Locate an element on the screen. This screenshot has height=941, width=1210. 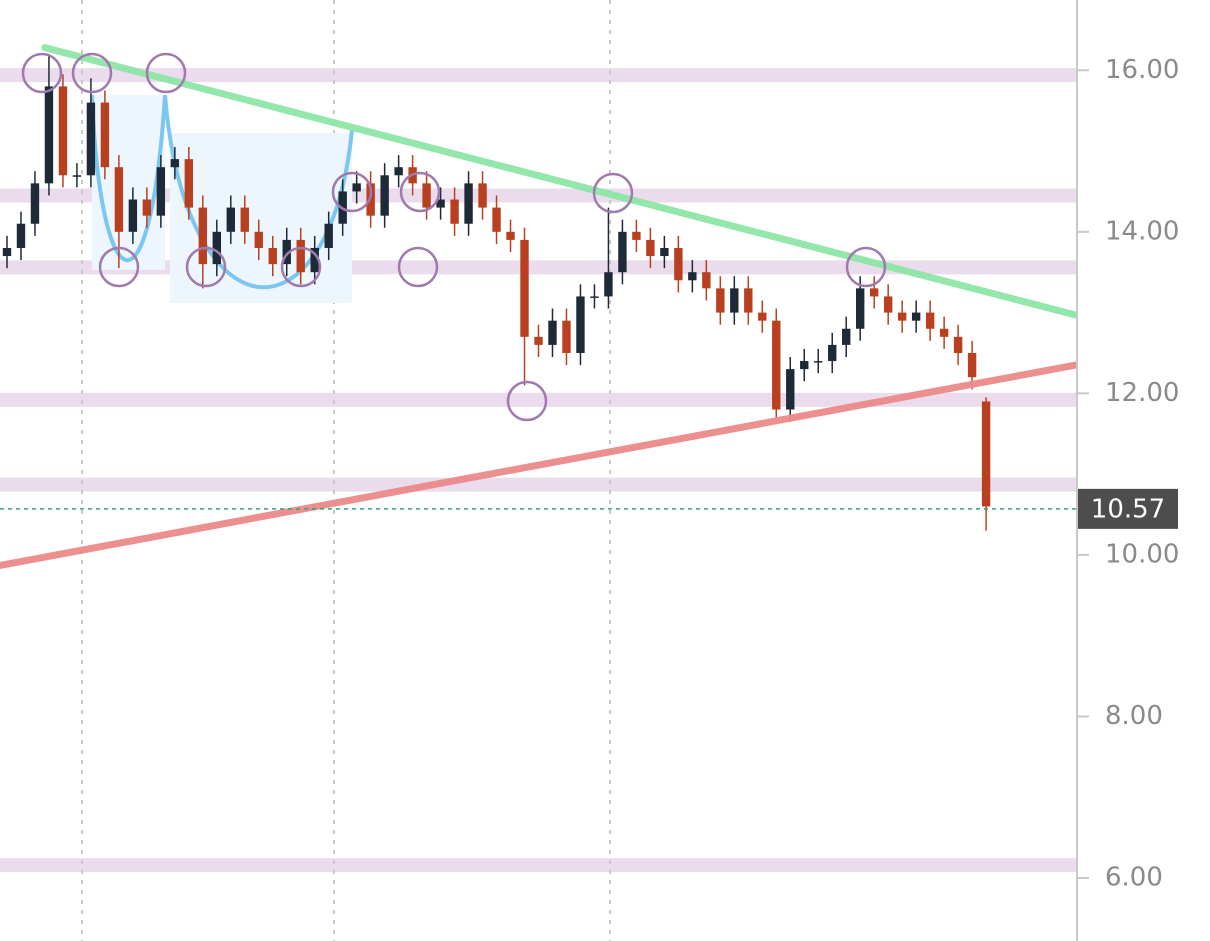
y-tick-label: 10.00 is located at coordinates (1142, 554).